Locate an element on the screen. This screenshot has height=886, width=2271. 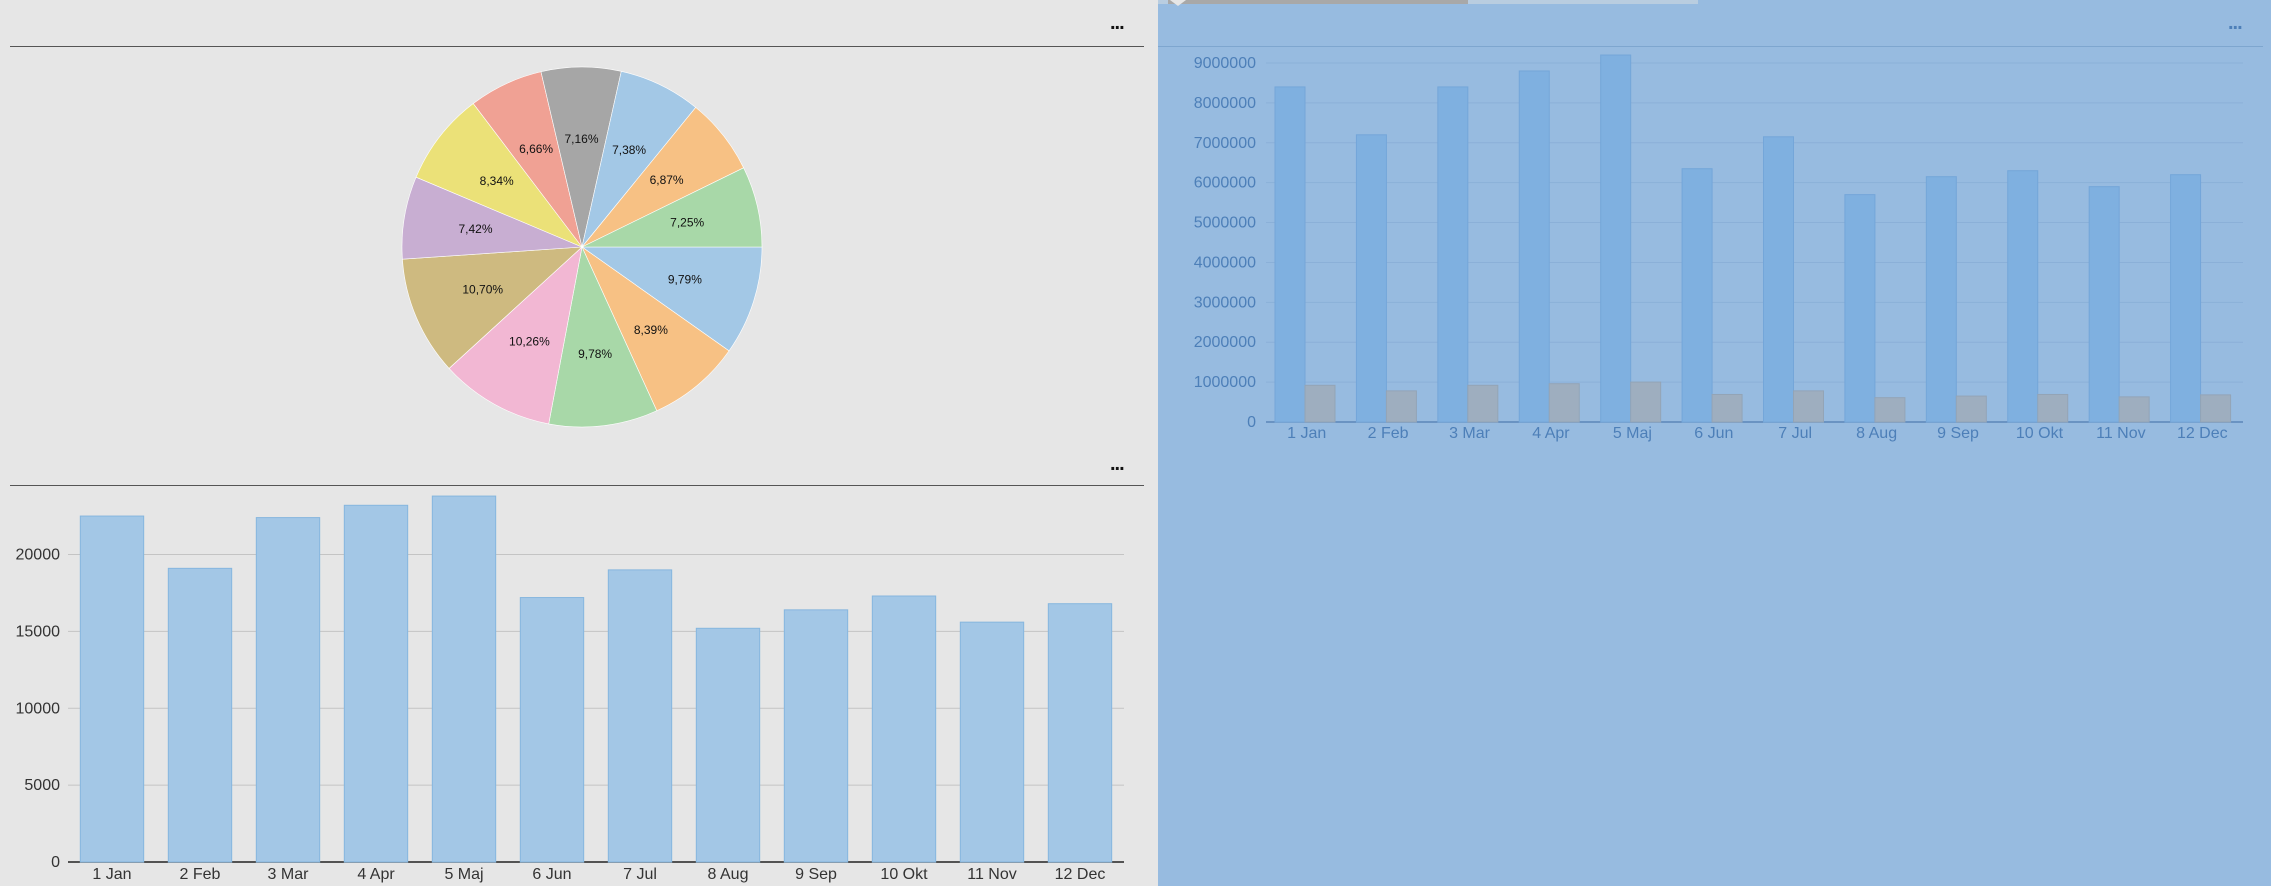
pie-slice-label: 9,79% is located at coordinates (685, 280).